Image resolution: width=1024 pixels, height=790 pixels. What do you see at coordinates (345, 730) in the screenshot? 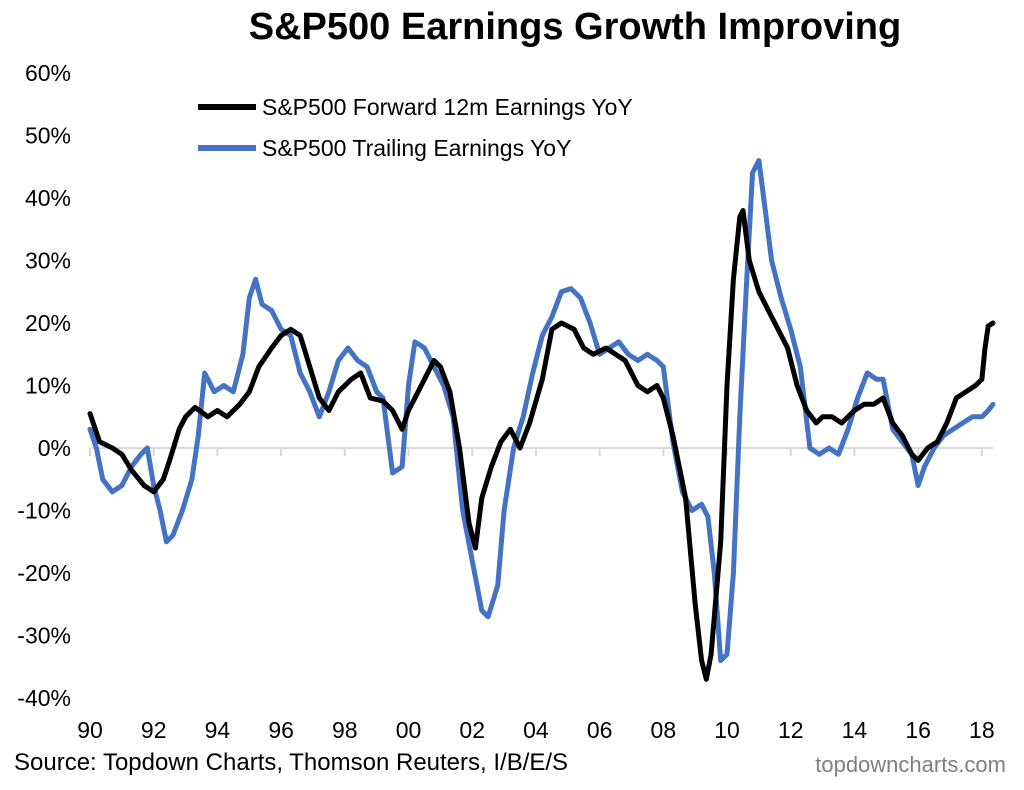
I see `x-tick-label: 98` at bounding box center [345, 730].